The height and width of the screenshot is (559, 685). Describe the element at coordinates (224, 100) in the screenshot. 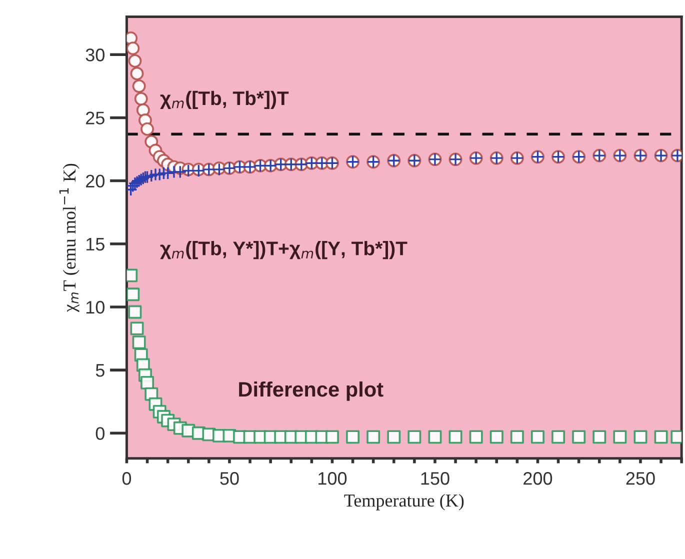

I see `annotation: χ$_{m}$([Tb, Tb*])T` at that location.